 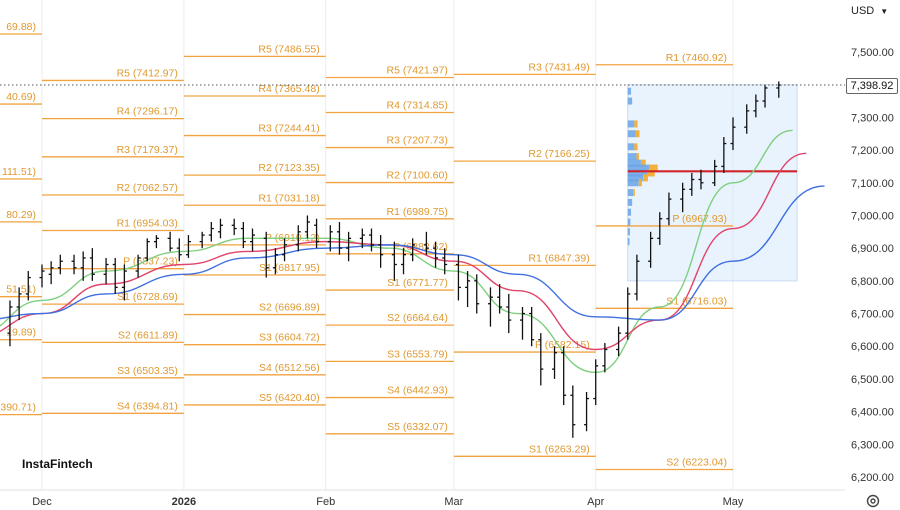 I want to click on pivot-label-1-9: S4 (6394.81), so click(x=147, y=406).